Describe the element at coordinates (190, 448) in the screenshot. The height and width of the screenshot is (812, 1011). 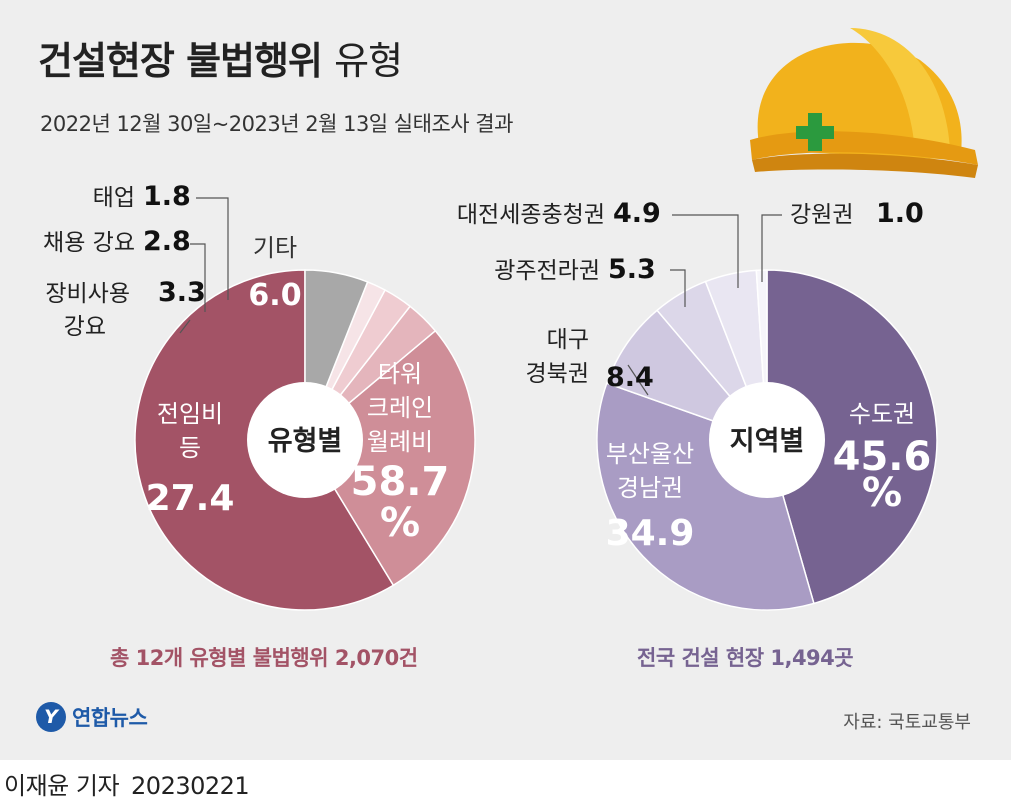
I see `slice-label-전임비-등-강요-line1: 등` at that location.